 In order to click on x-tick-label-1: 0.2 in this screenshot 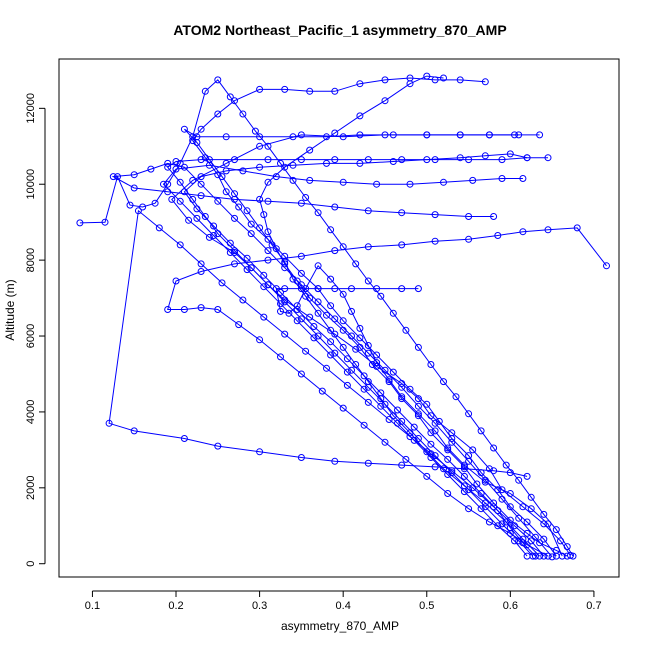, I will do `click(175, 606)`.